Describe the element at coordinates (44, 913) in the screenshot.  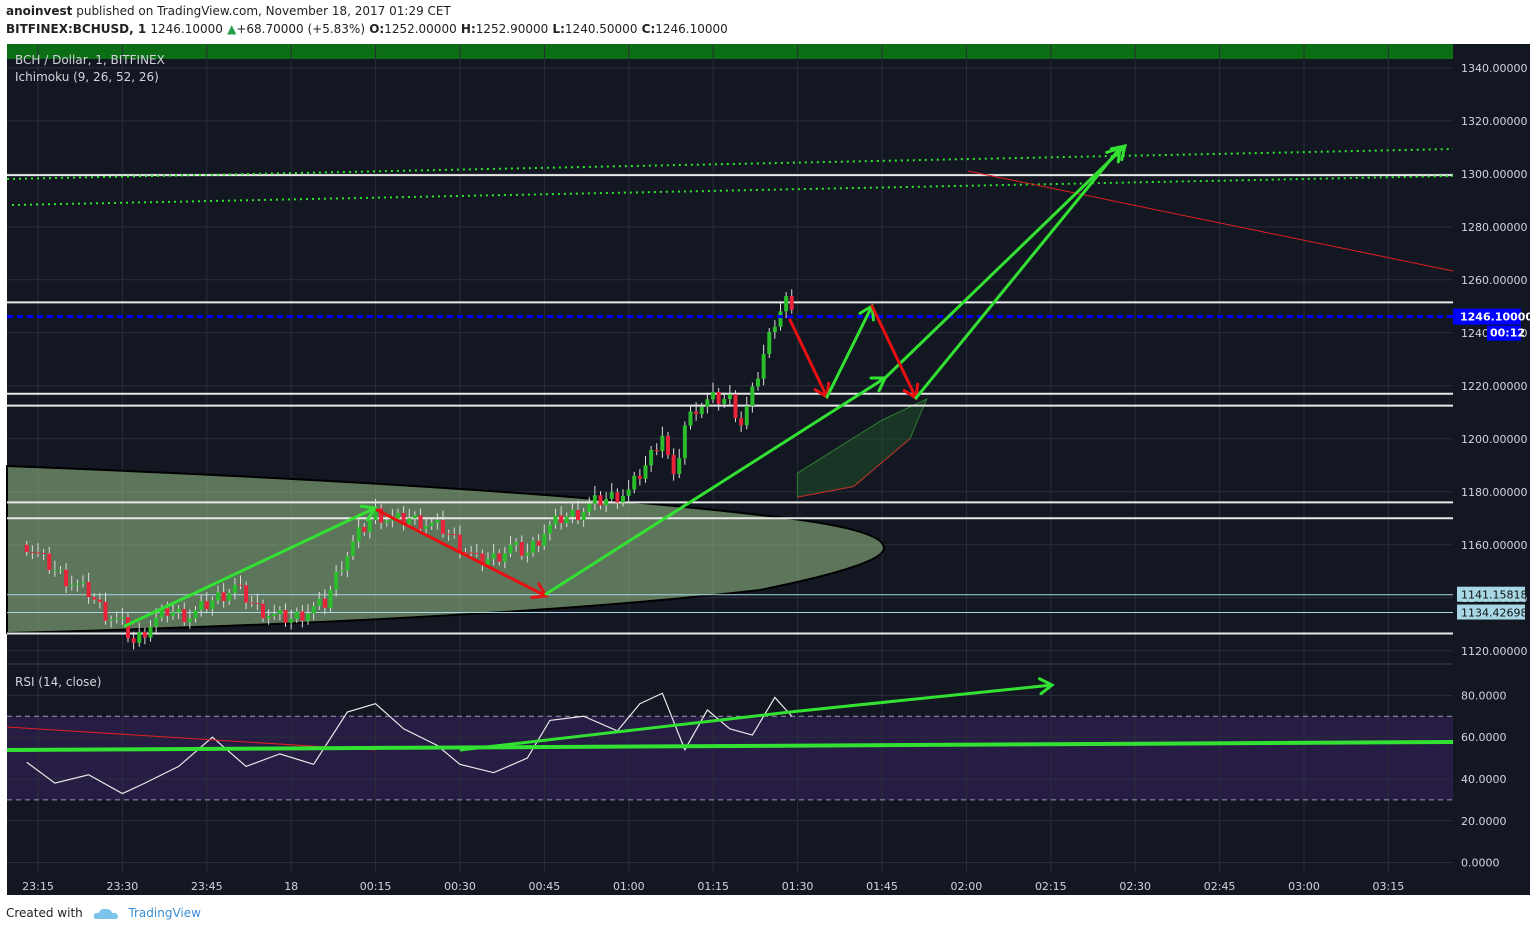
I see `created-with-label: Created with` at that location.